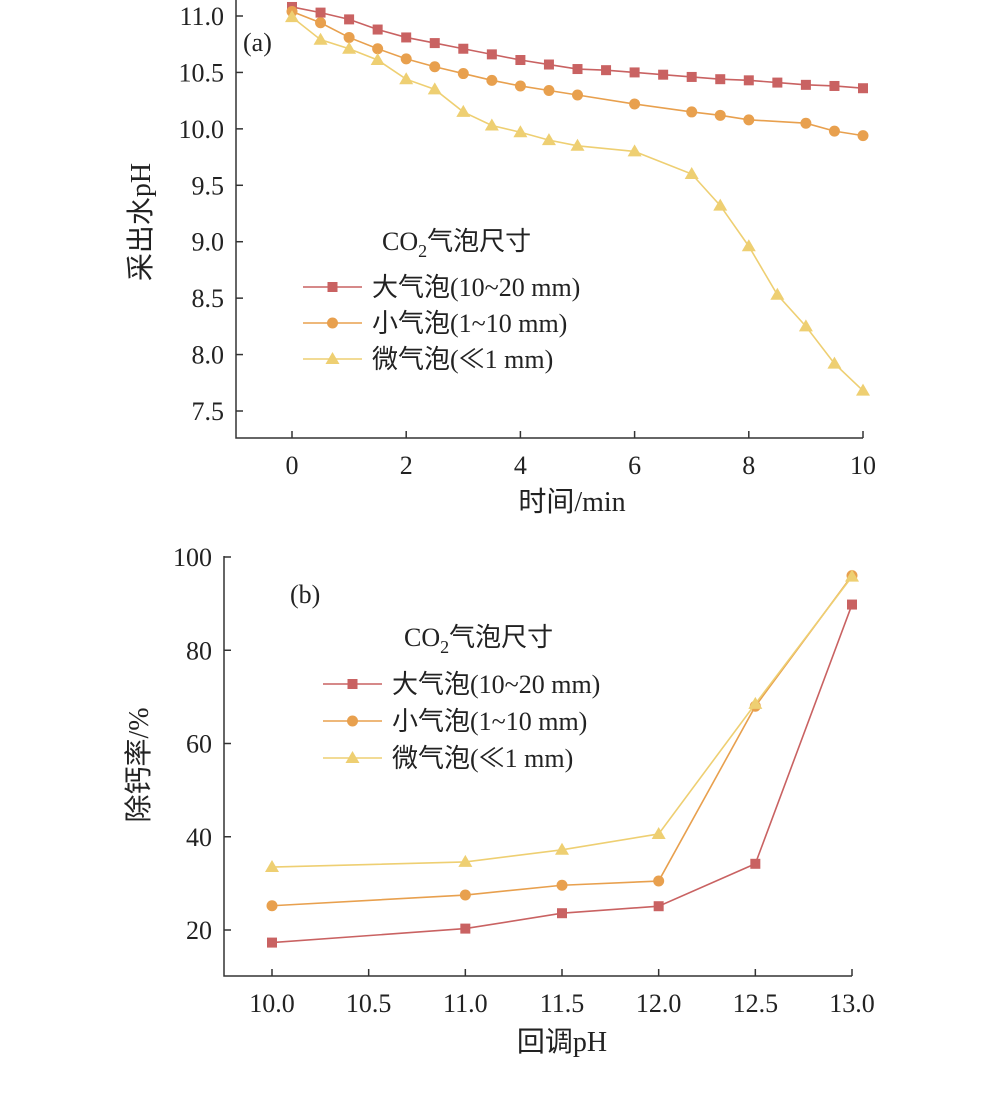  I want to click on y-tick-label: 10.0, so click(202, 129).